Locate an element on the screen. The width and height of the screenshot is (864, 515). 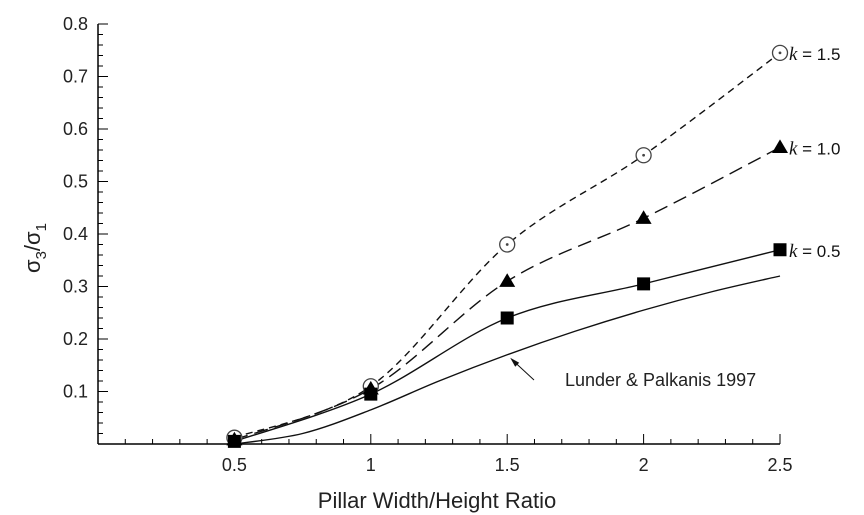
series-label: k = 0.5 is located at coordinates (814, 251).